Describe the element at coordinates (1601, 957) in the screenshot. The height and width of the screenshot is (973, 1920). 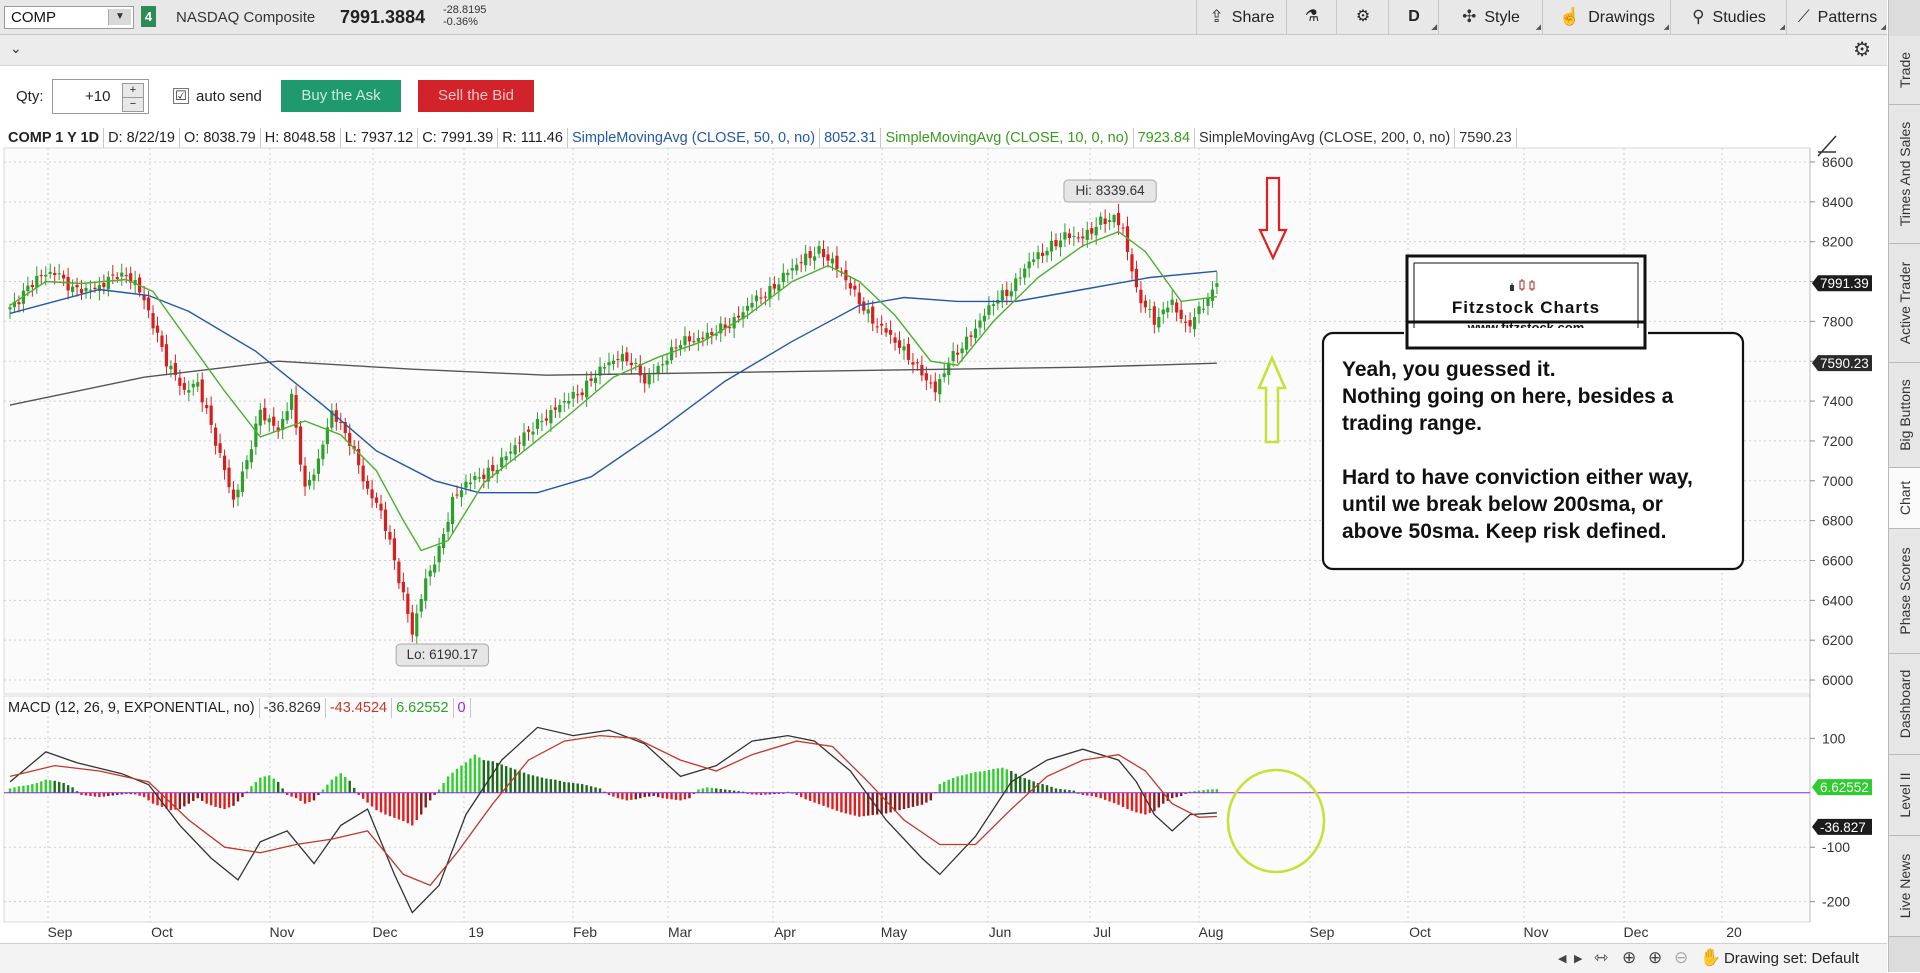
I see `pan-icon: ⇿` at that location.